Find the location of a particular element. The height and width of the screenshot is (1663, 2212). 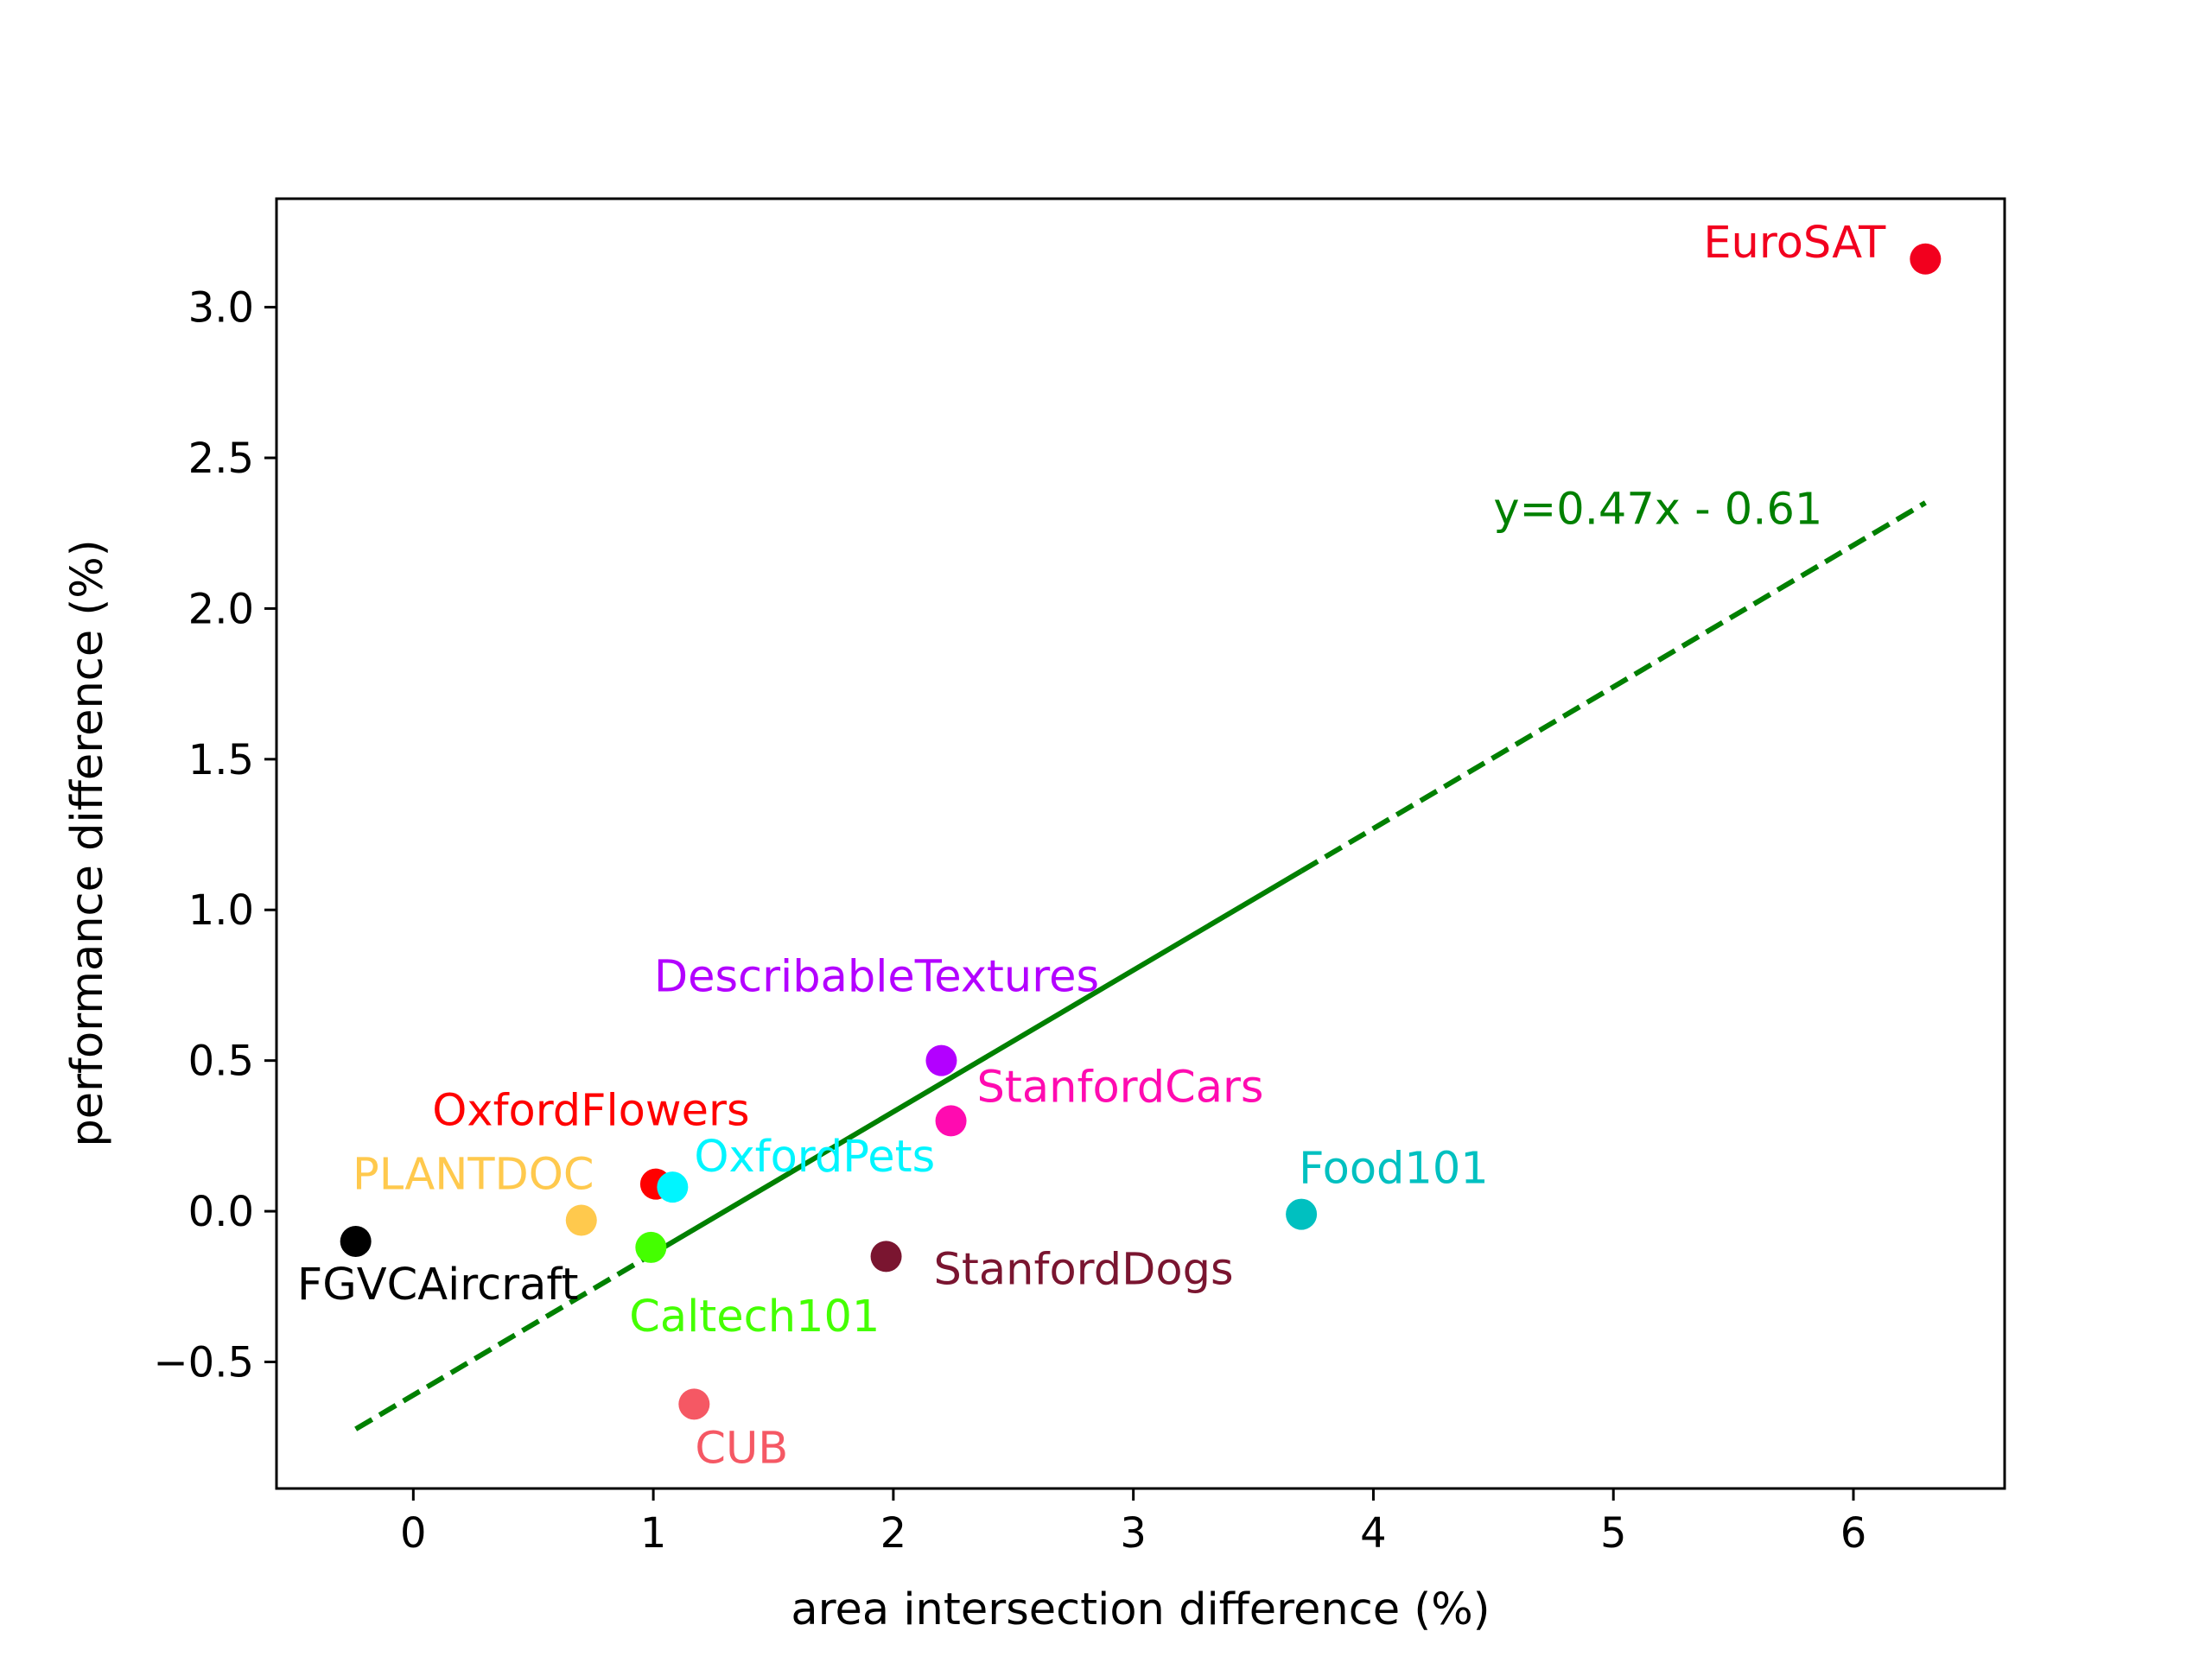

y-tick-label: 2.5 is located at coordinates (221, 459).